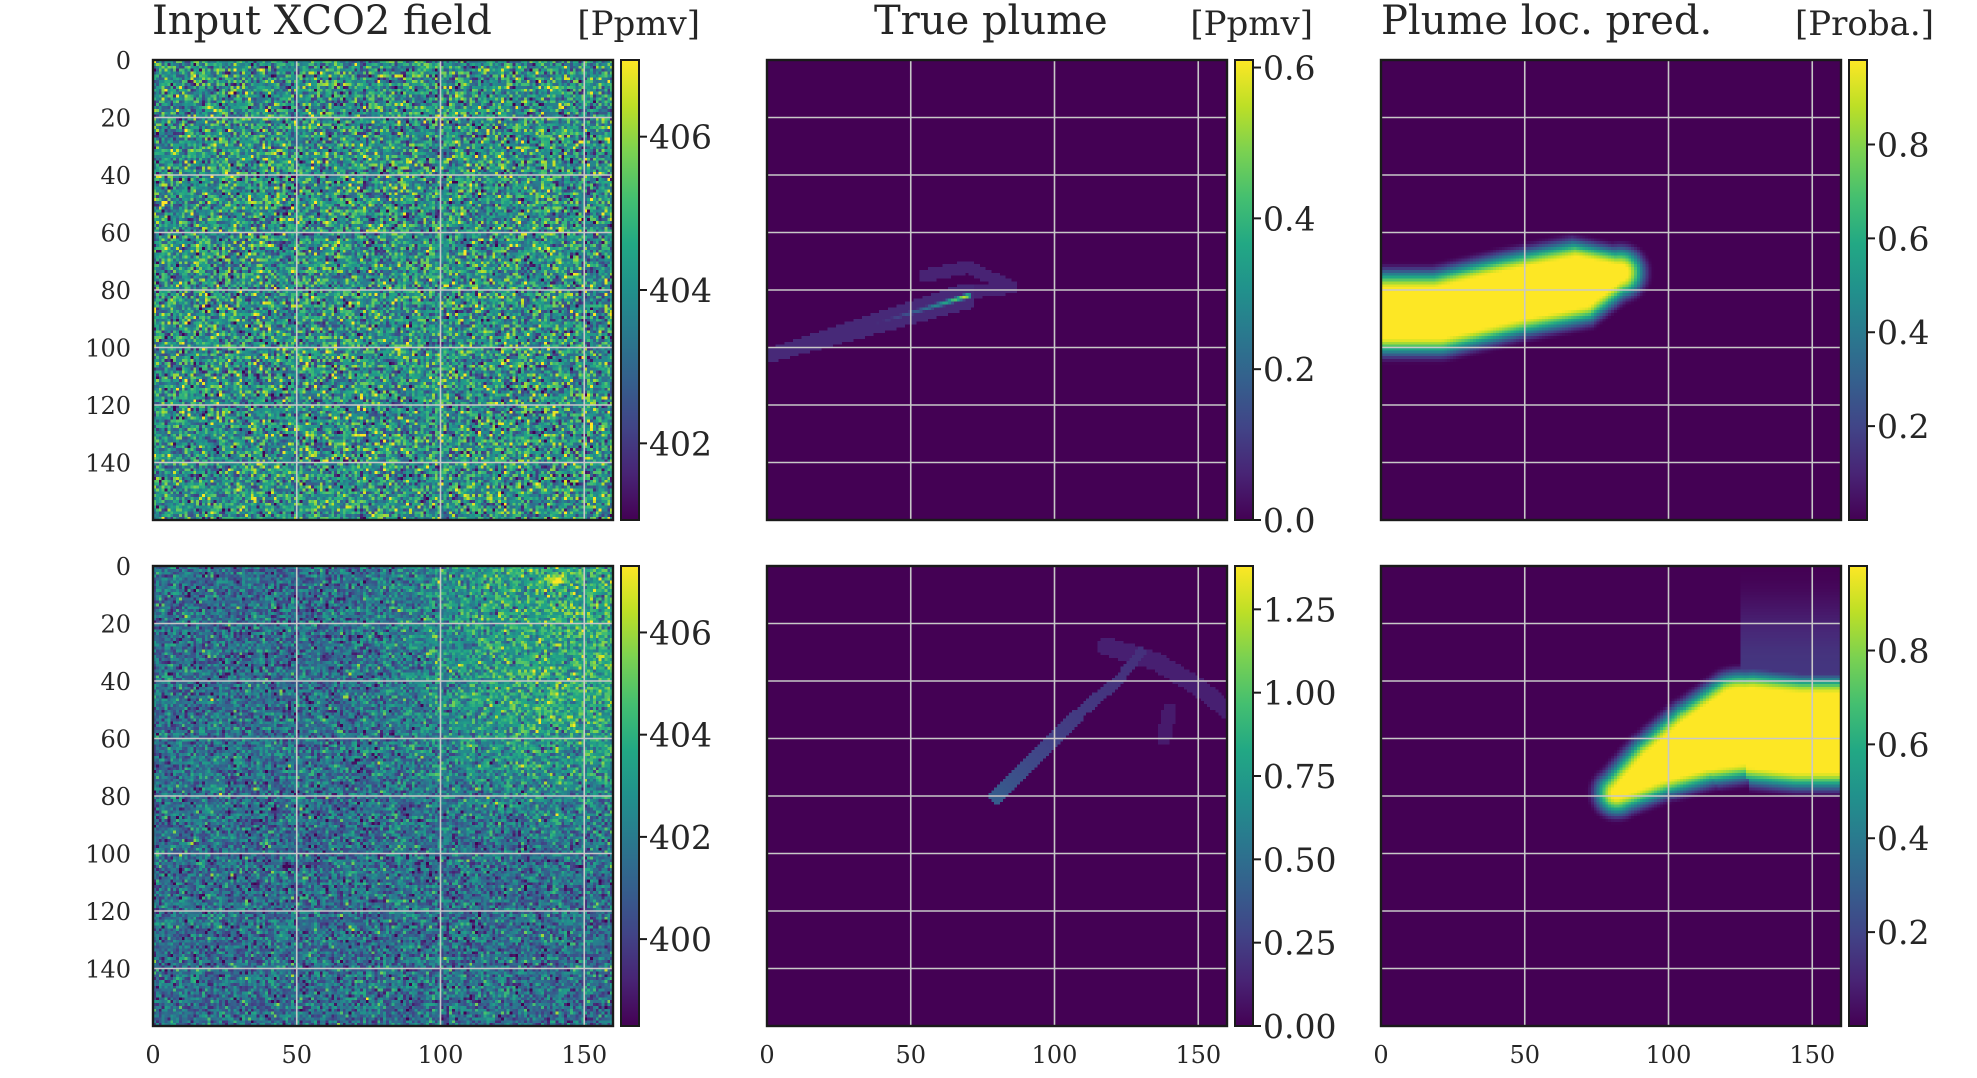 Image resolution: width=1977 pixels, height=1078 pixels. I want to click on colorbar-tick-label: 1.00, so click(1299, 693).